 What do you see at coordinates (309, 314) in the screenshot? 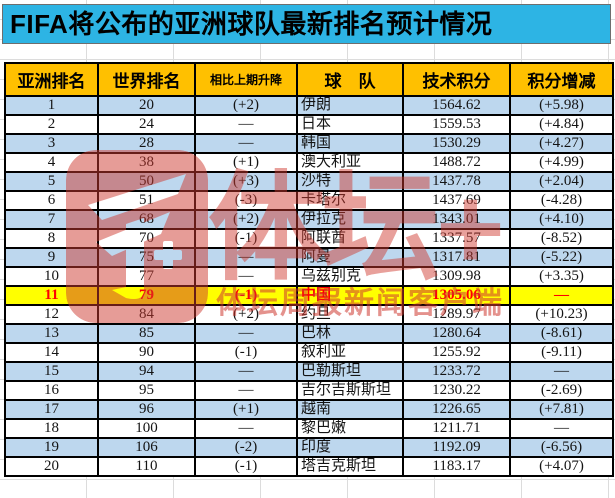
I see `table-row: 12 84 (+2) 约旦 1289.97 (+10.23)` at bounding box center [309, 314].